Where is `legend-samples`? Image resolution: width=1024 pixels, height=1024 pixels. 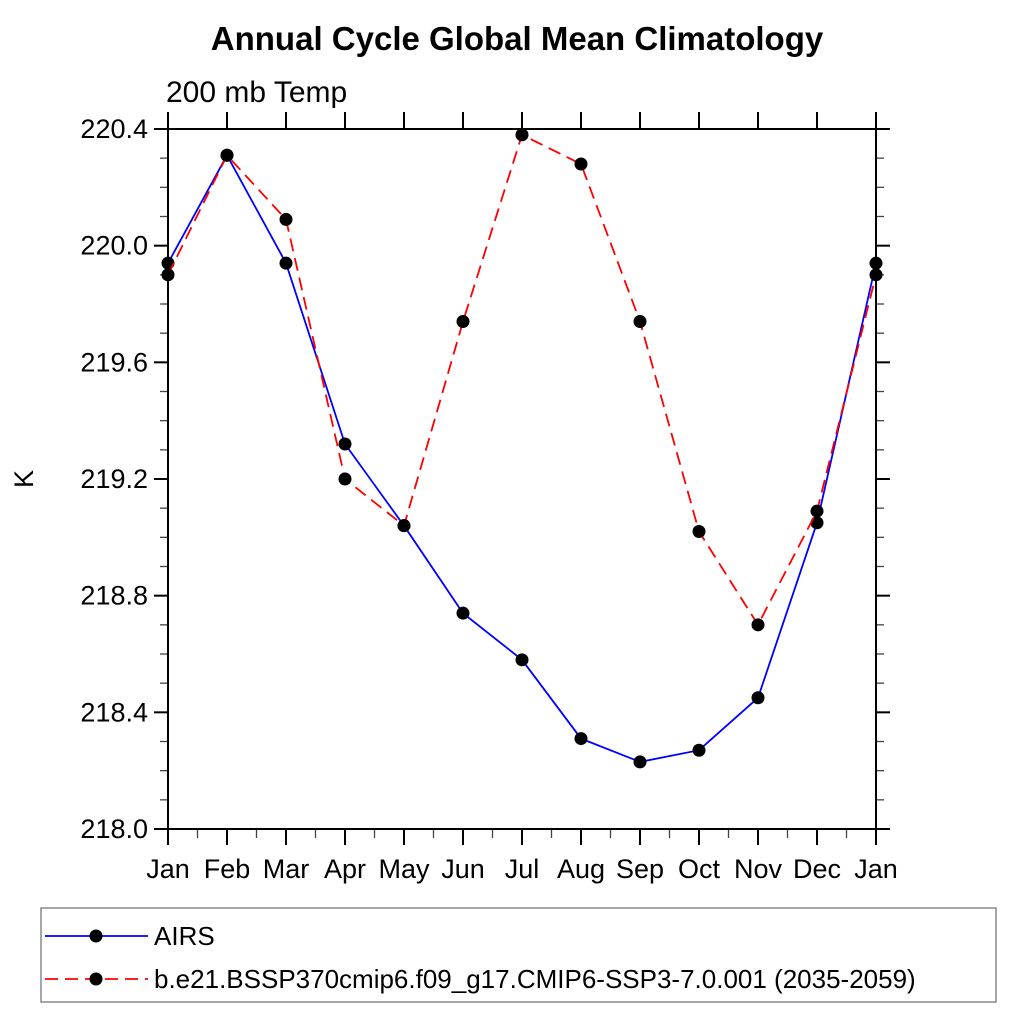 legend-samples is located at coordinates (96, 957).